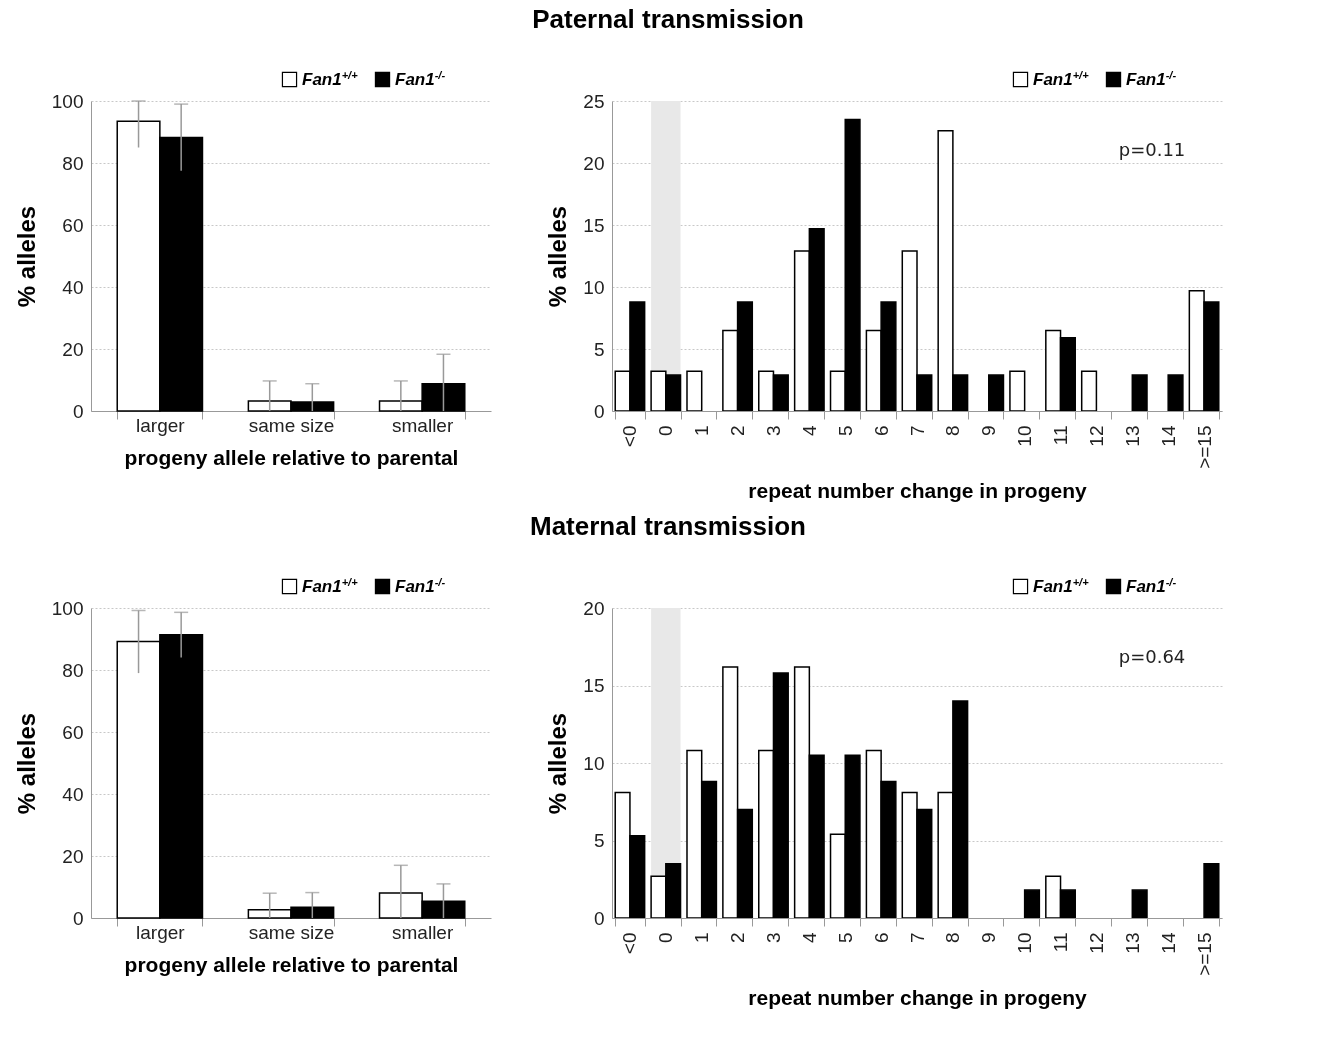  I want to click on text: Maternal transmission, so click(668, 526).